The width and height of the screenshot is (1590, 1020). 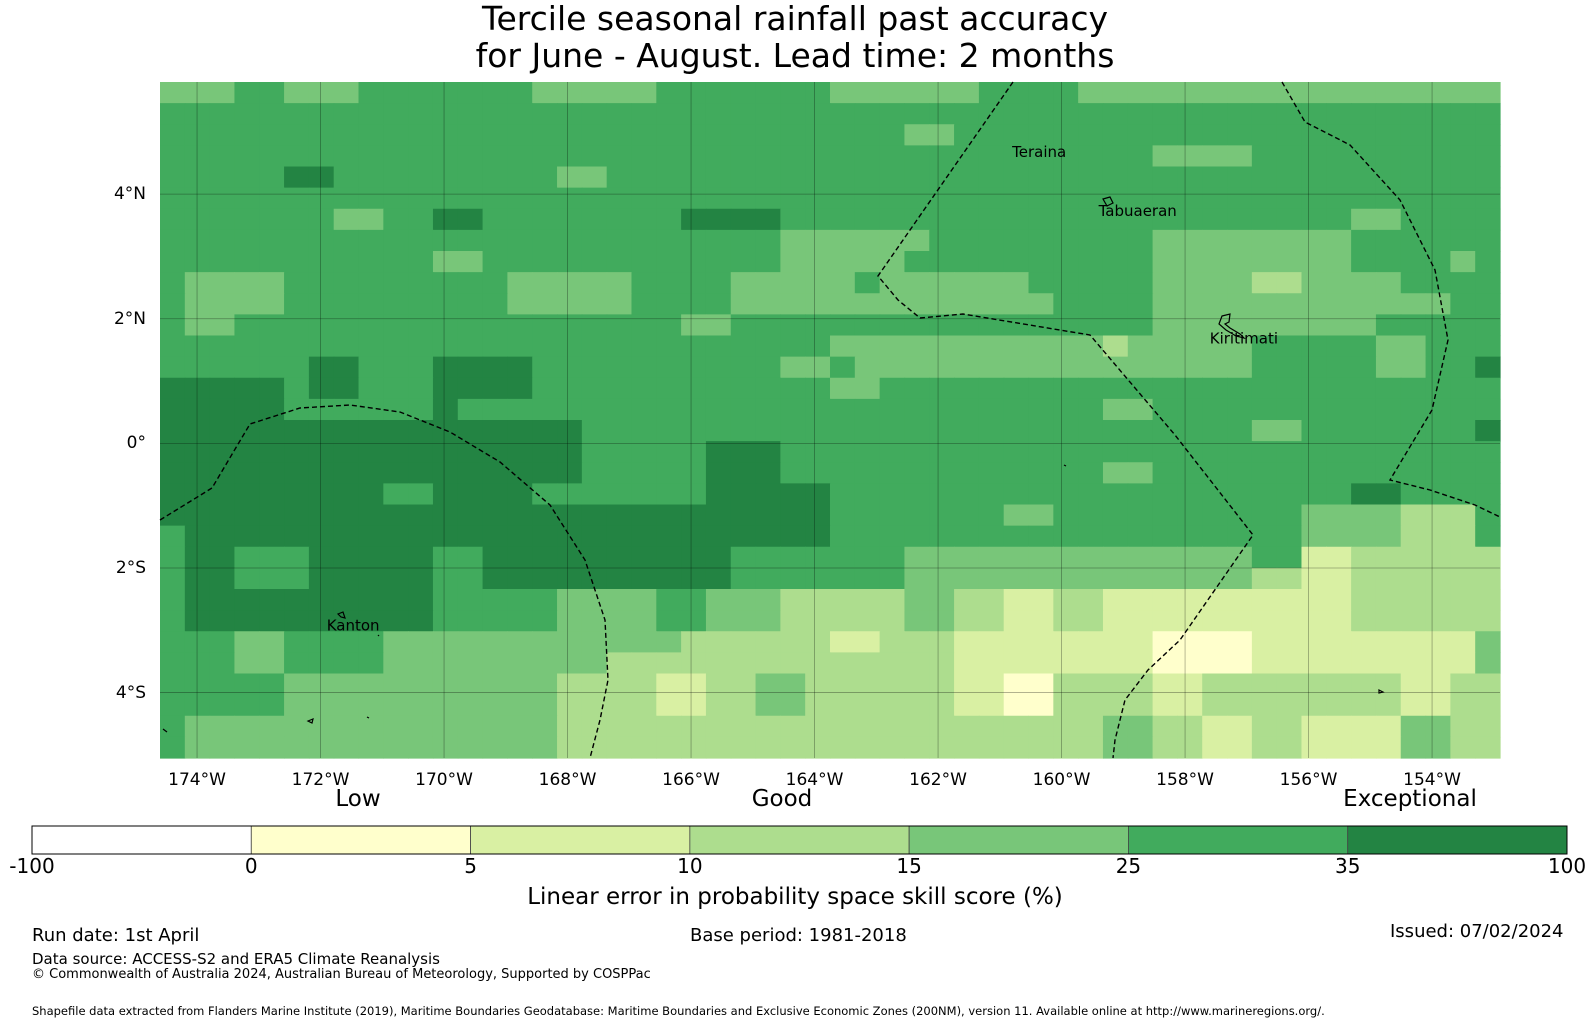 I want to click on colorbar-tick-label: 10, so click(x=690, y=866).